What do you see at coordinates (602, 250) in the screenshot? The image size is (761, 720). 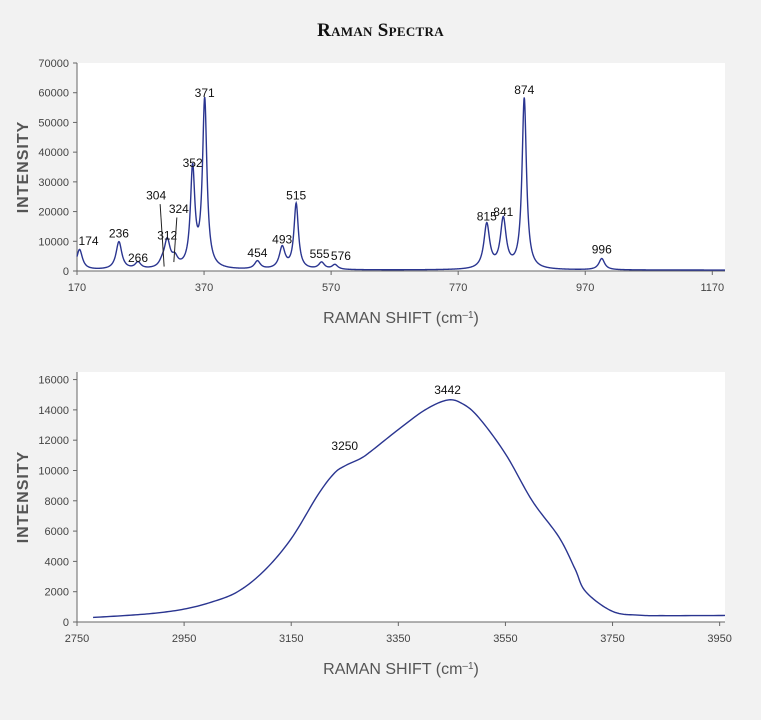 I see `peak-label: 996` at bounding box center [602, 250].